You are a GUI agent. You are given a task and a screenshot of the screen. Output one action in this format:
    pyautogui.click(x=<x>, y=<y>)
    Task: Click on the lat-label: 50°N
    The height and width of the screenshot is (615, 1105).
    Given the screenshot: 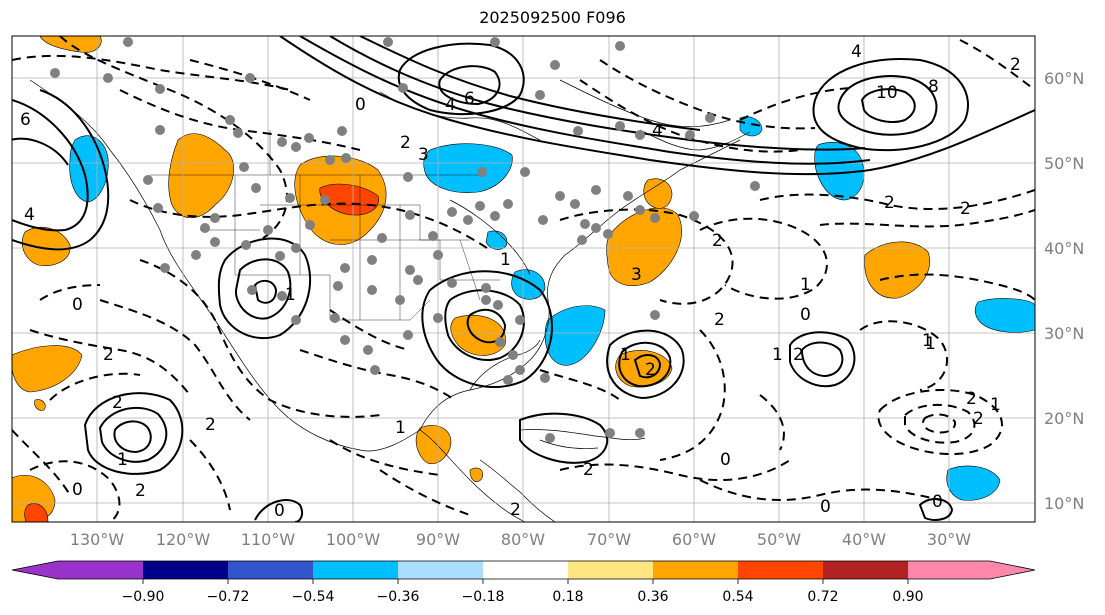 What is the action you would take?
    pyautogui.click(x=1064, y=163)
    